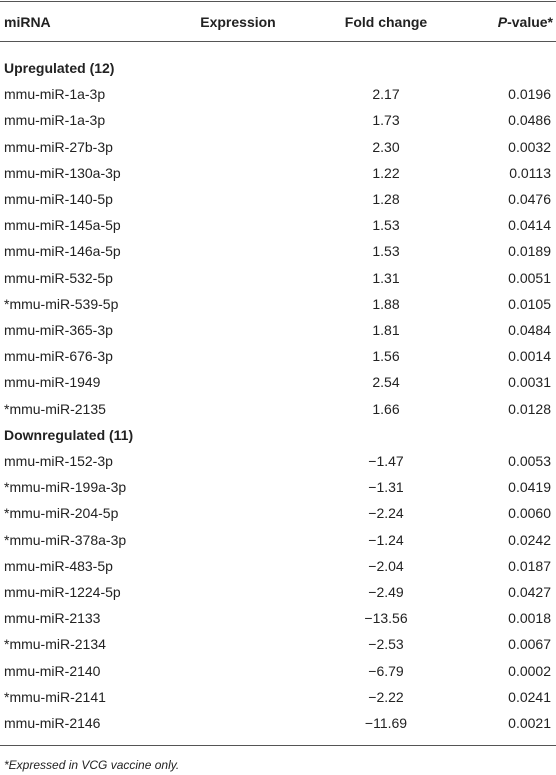 The image size is (556, 775). Describe the element at coordinates (386, 199) in the screenshot. I see `fold-change: 1.28` at that location.